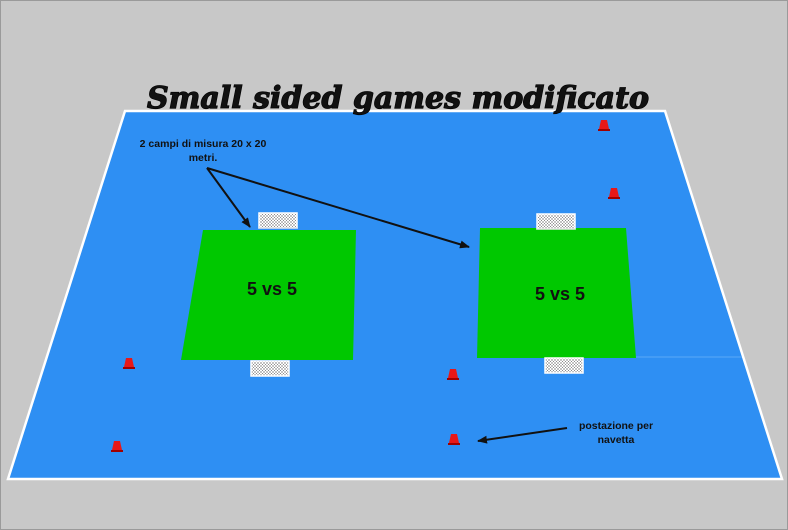 The image size is (788, 530). What do you see at coordinates (616, 440) in the screenshot?
I see `station-note-line2: navetta` at bounding box center [616, 440].